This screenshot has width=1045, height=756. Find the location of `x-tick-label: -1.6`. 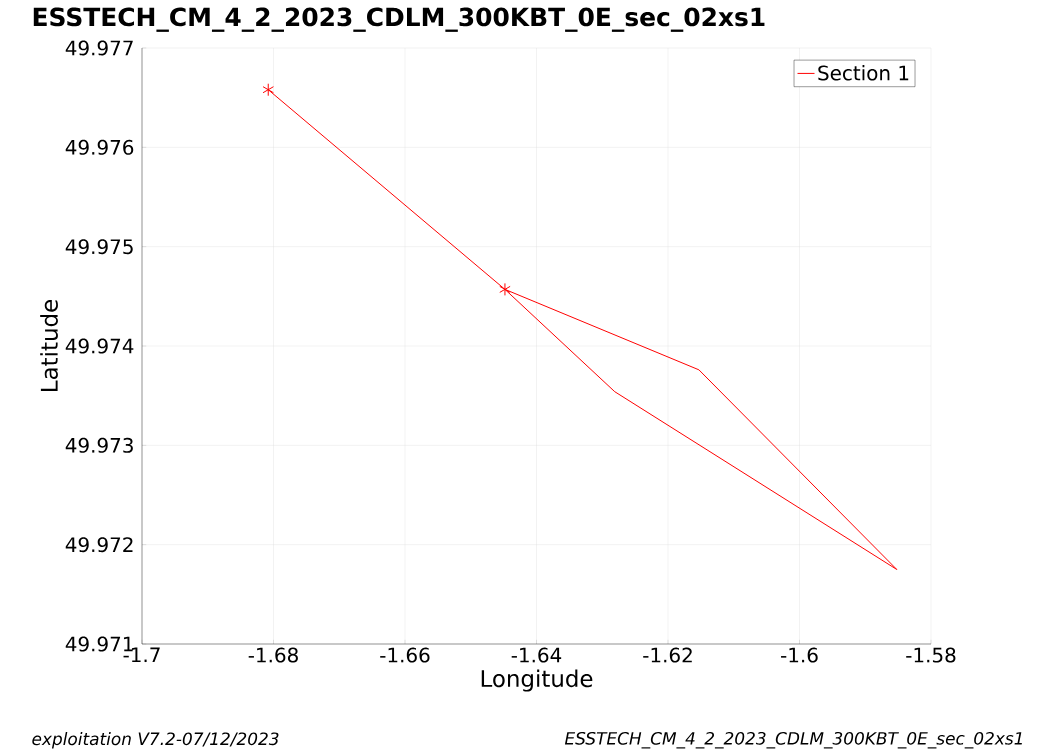

x-tick-label: -1.6 is located at coordinates (799, 655).